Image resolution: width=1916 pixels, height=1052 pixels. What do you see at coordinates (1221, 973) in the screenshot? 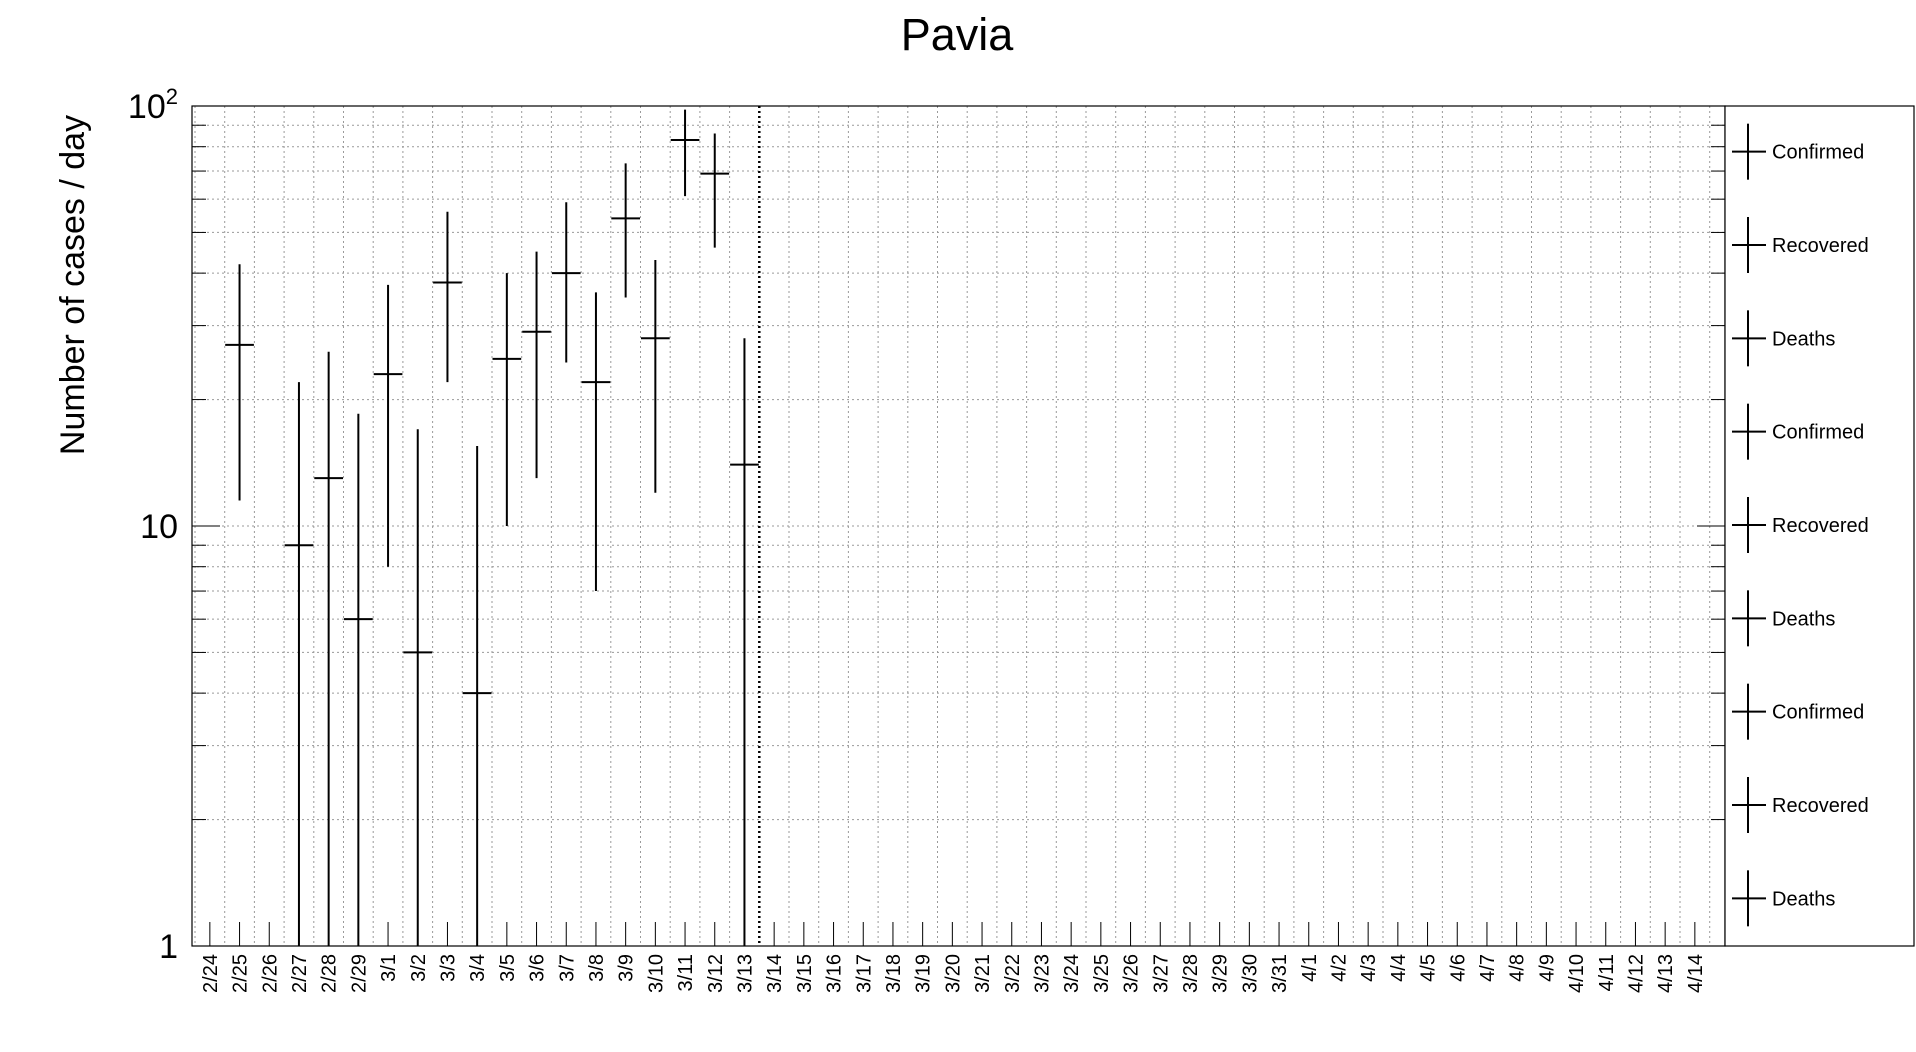
I see `x-tick-label: 3/29` at bounding box center [1221, 973].